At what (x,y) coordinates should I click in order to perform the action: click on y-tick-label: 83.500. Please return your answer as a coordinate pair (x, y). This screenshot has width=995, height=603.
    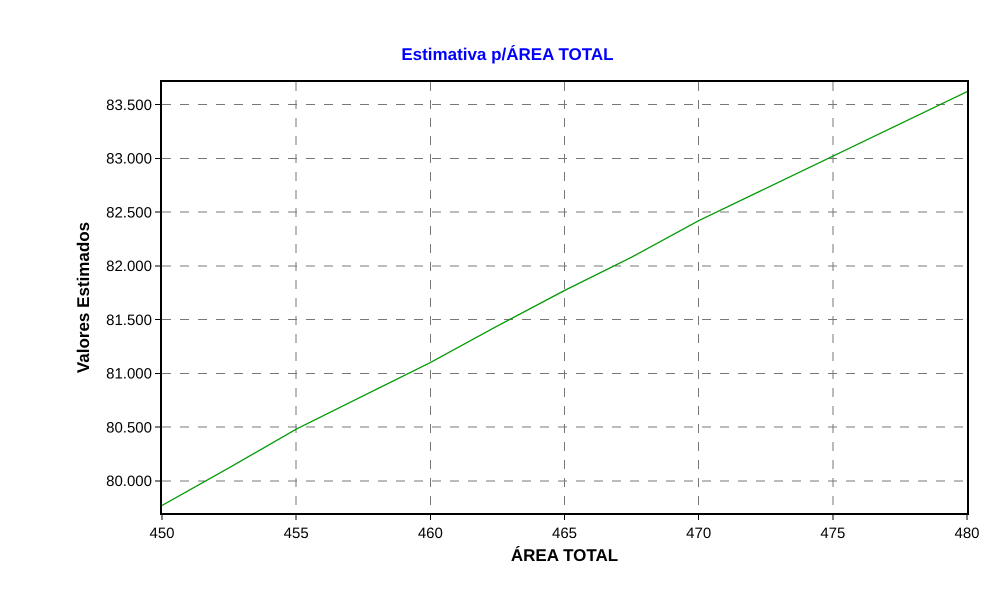
    Looking at the image, I should click on (129, 105).